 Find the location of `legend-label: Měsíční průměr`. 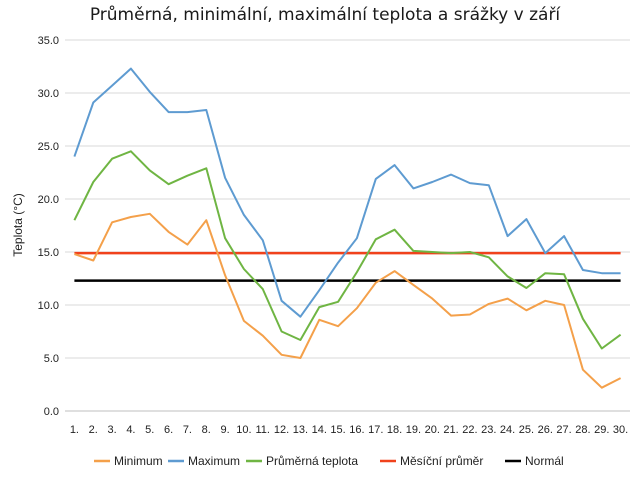

legend-label: Měsíční průměr is located at coordinates (441, 461).